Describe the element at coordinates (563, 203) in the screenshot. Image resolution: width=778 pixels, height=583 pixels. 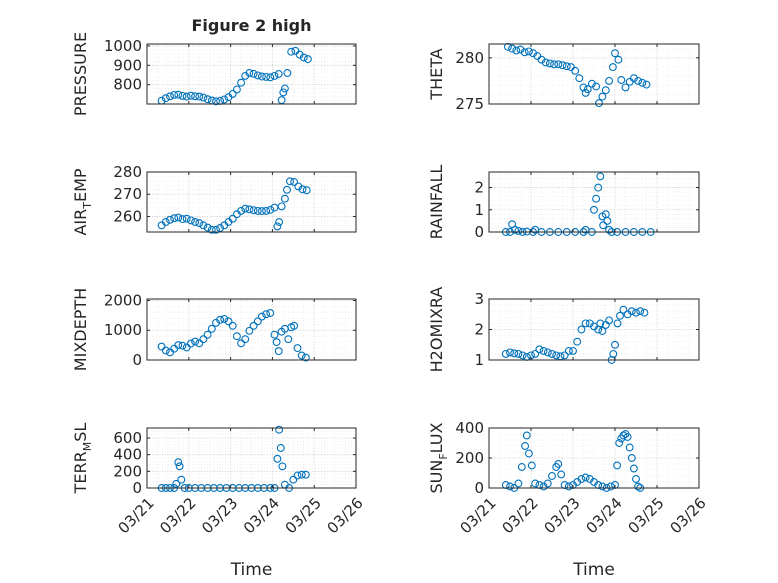
I see `subplot-4: 0 1 2 RAINFALL` at that location.